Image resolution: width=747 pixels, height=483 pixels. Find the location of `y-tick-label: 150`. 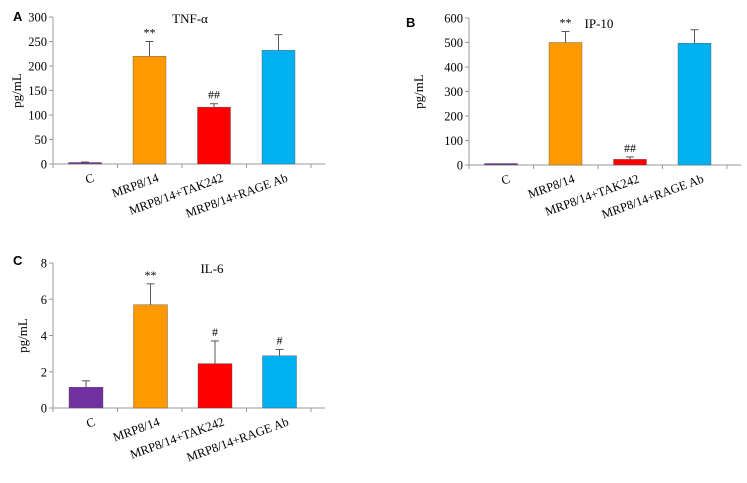

y-tick-label: 150 is located at coordinates (37, 91).